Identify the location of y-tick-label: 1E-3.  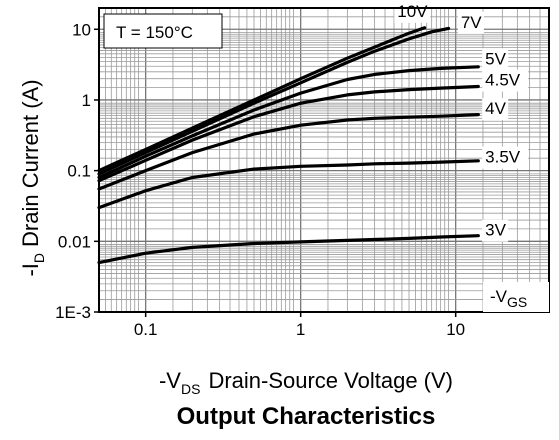
(73, 312).